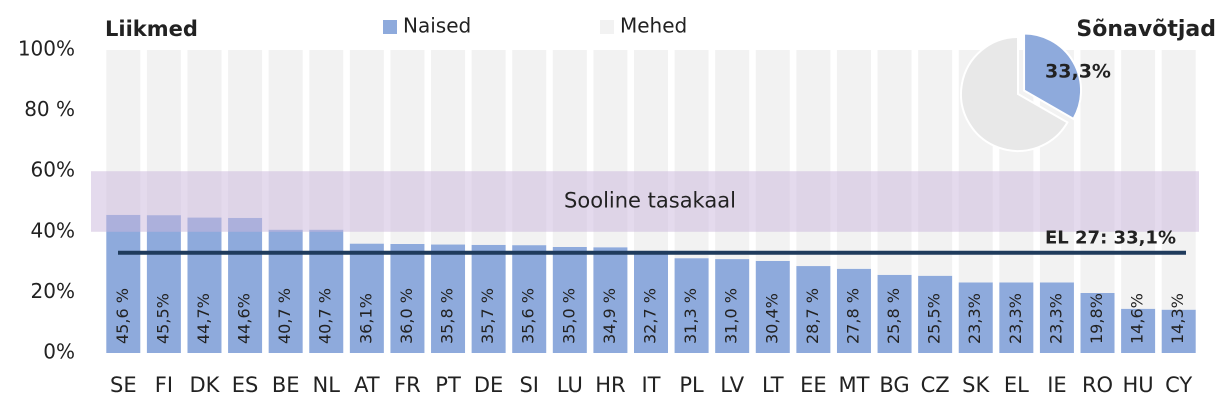 This screenshot has width=1221, height=407. What do you see at coordinates (650, 201) in the screenshot?
I see `band-label: Sooline tasakaal` at bounding box center [650, 201].